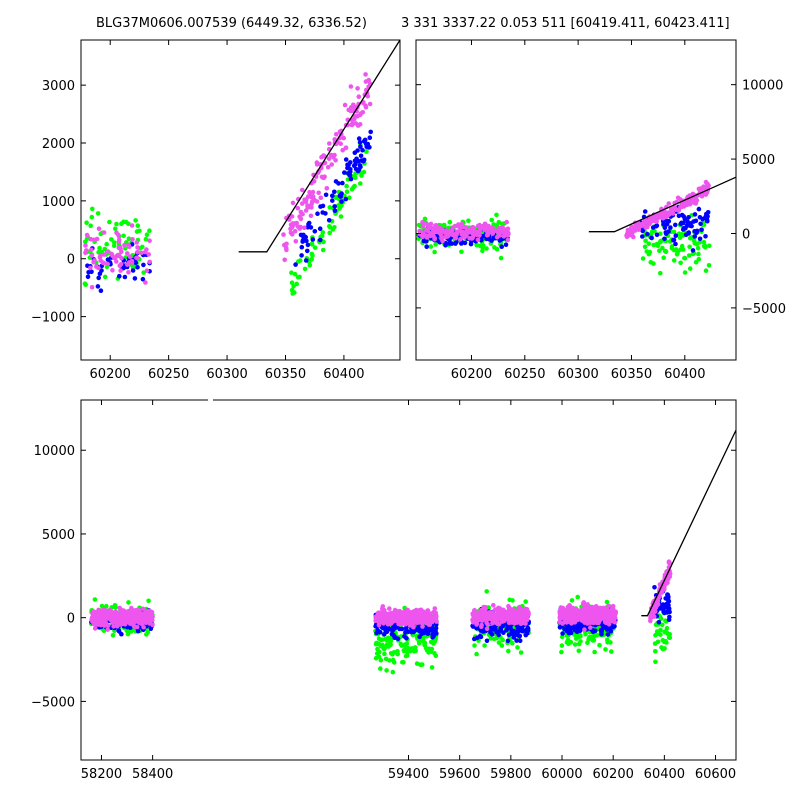  Describe the element at coordinates (168, 374) in the screenshot. I see `x-tick-label: 60250` at that location.